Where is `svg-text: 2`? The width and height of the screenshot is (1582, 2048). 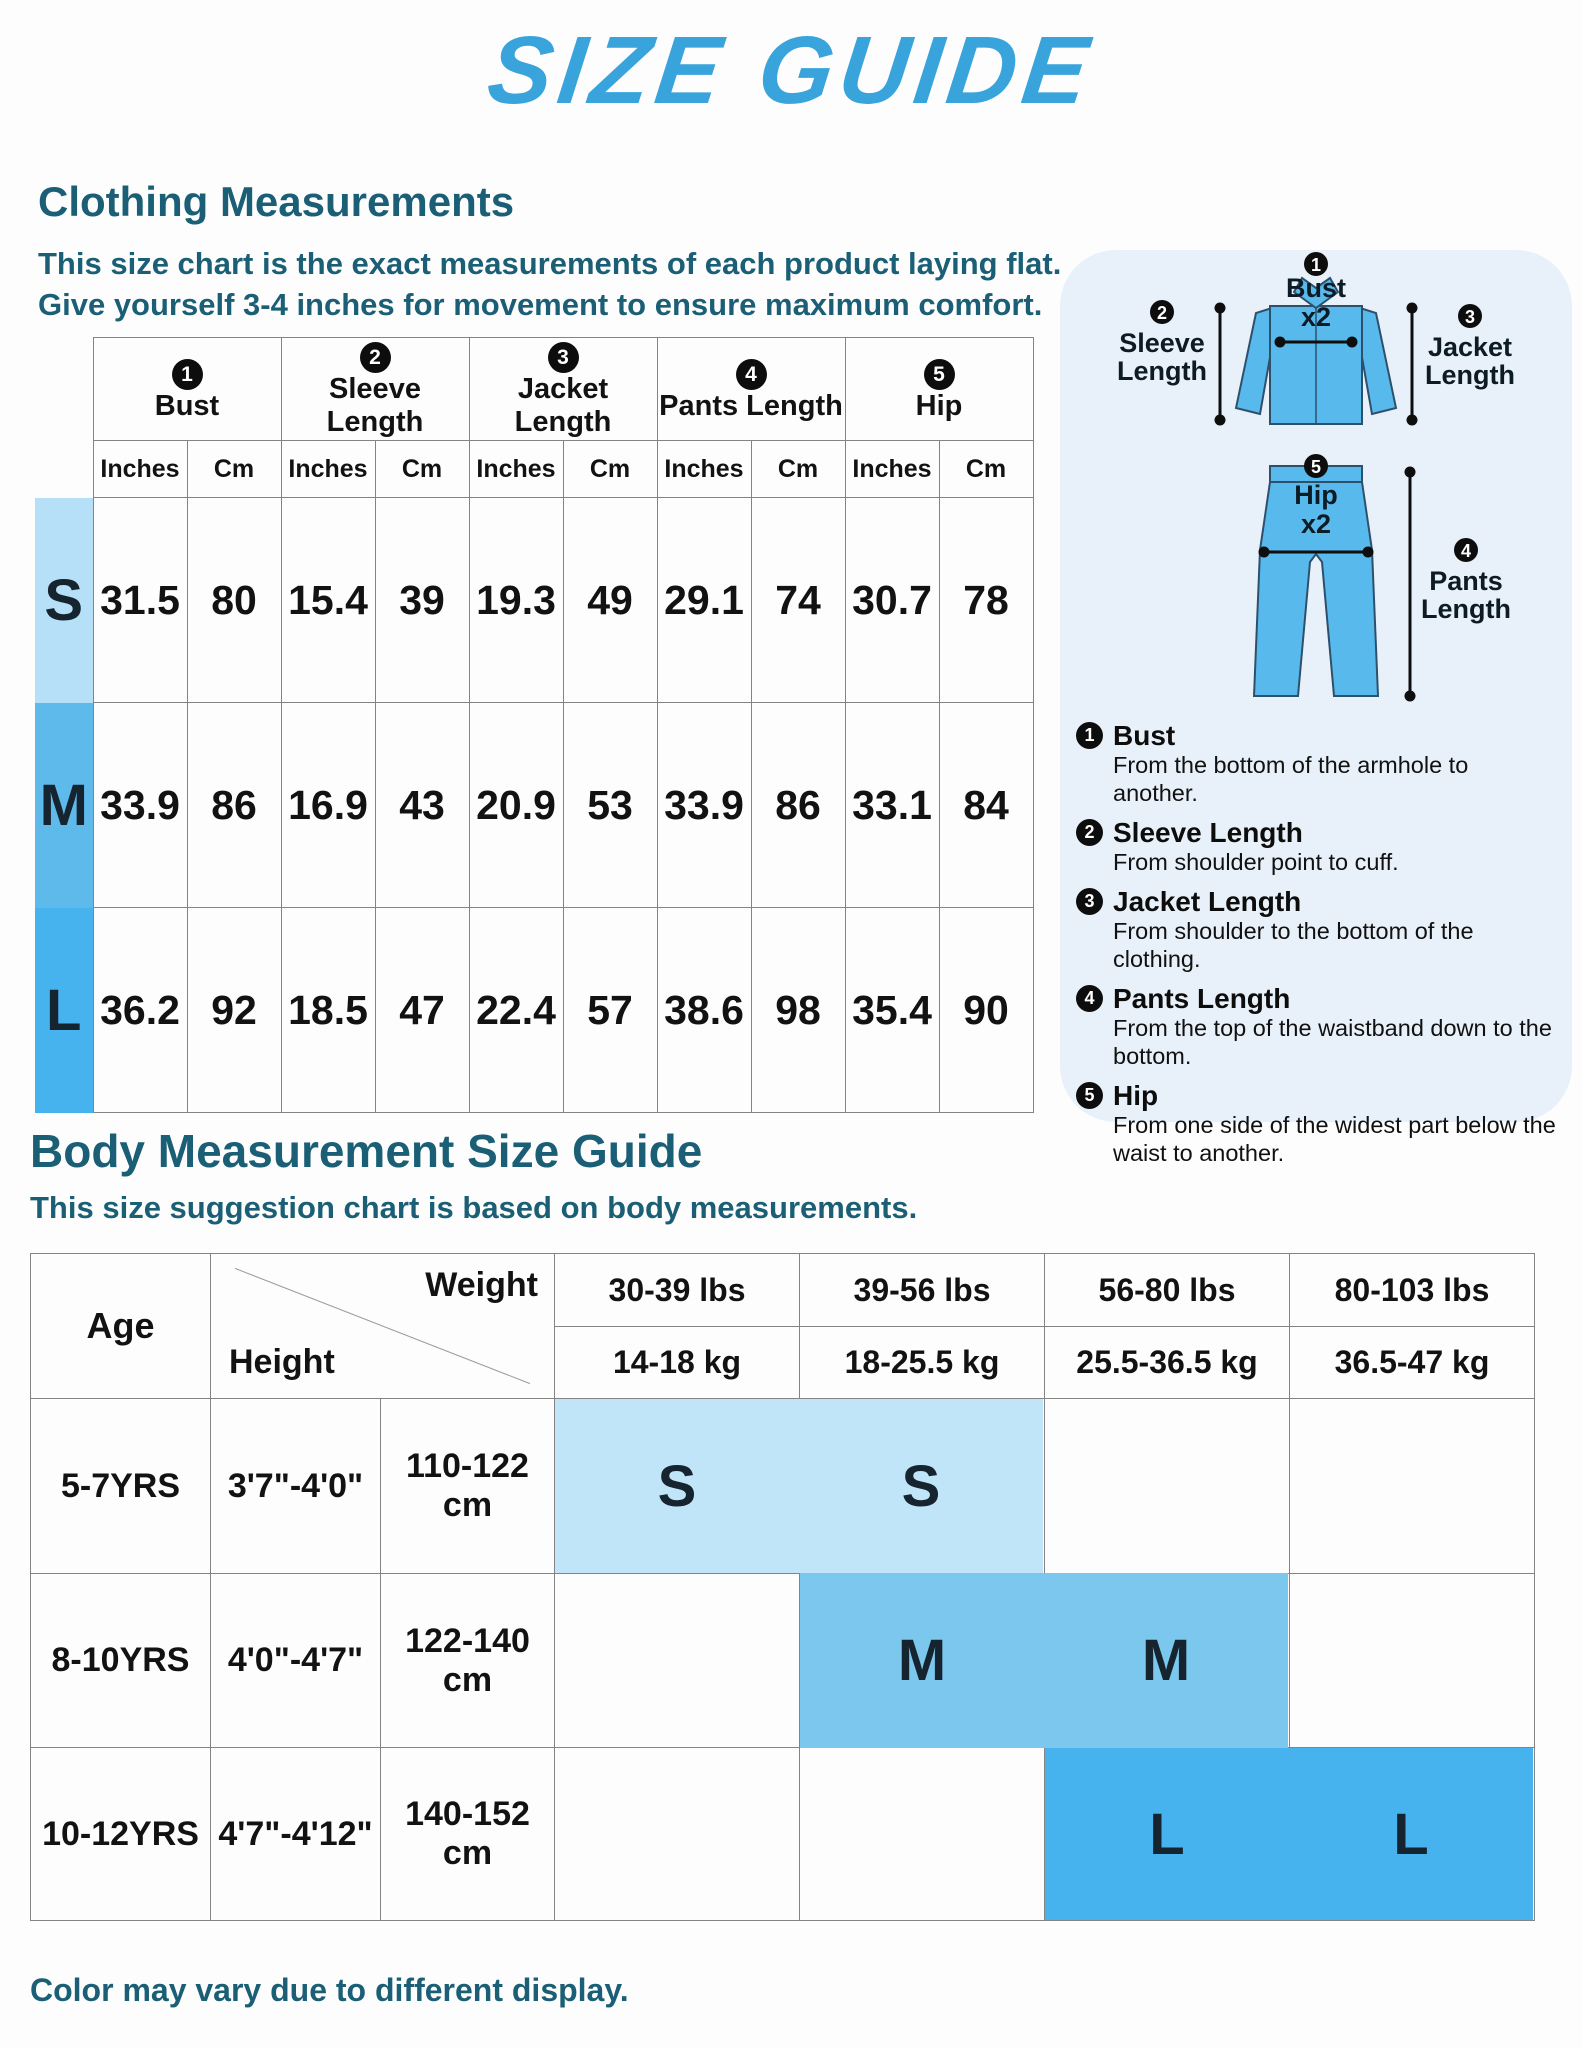 svg-text: 2 is located at coordinates (1162, 313).